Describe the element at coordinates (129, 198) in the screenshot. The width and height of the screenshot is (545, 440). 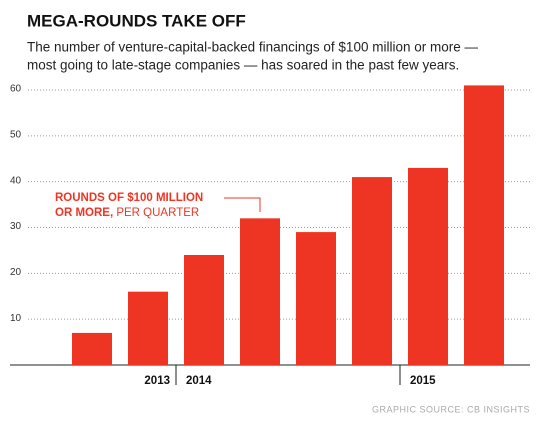
I see `annotation: ROUNDS OF $100 MILLION` at that location.